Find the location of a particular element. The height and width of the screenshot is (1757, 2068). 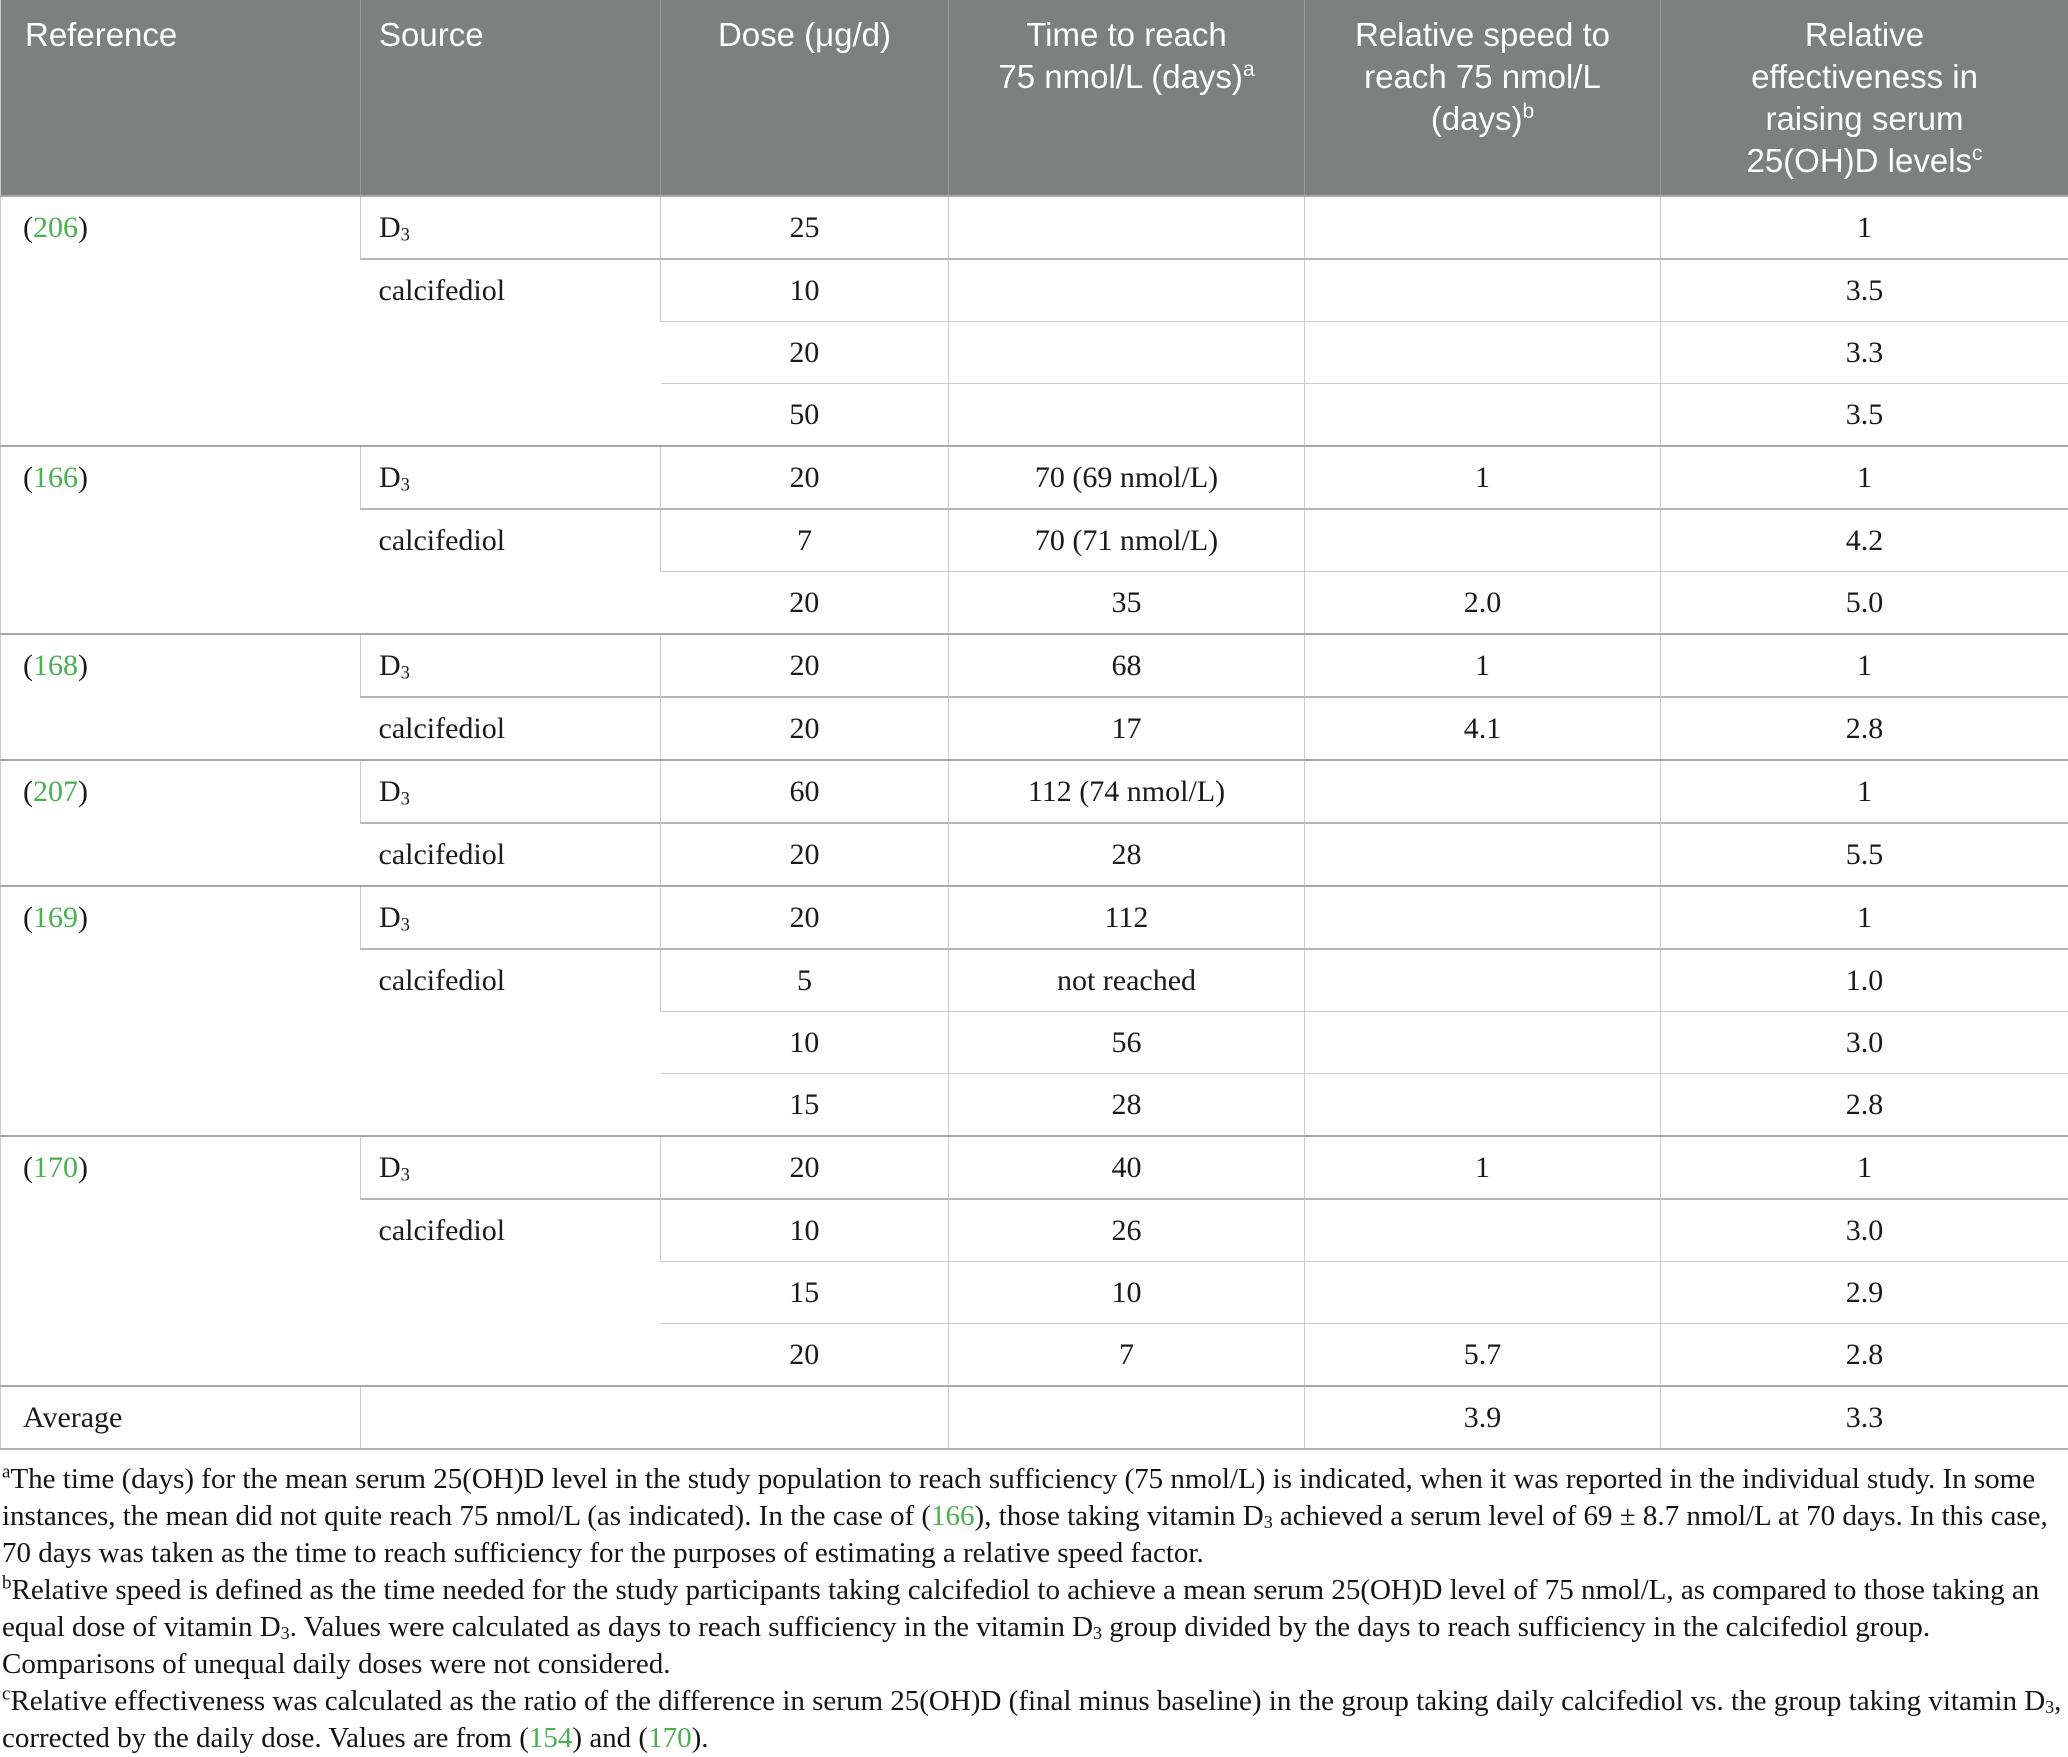

speed-cell: 1 is located at coordinates (1483, 477).